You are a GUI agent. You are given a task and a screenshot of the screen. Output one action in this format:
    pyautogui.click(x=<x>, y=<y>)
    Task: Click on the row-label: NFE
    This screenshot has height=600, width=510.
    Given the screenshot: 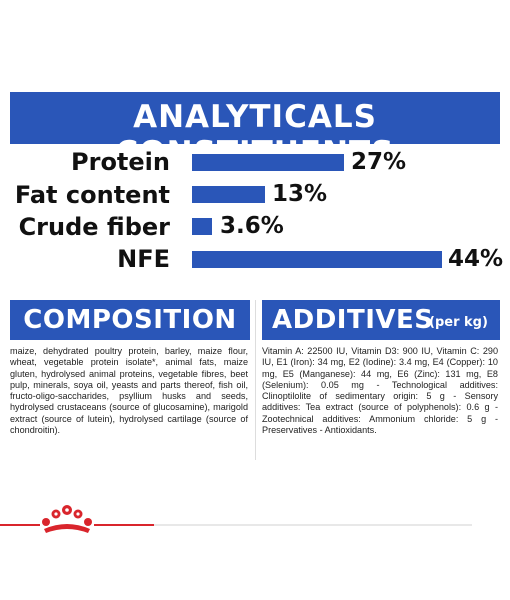 What is the action you would take?
    pyautogui.click(x=143, y=259)
    